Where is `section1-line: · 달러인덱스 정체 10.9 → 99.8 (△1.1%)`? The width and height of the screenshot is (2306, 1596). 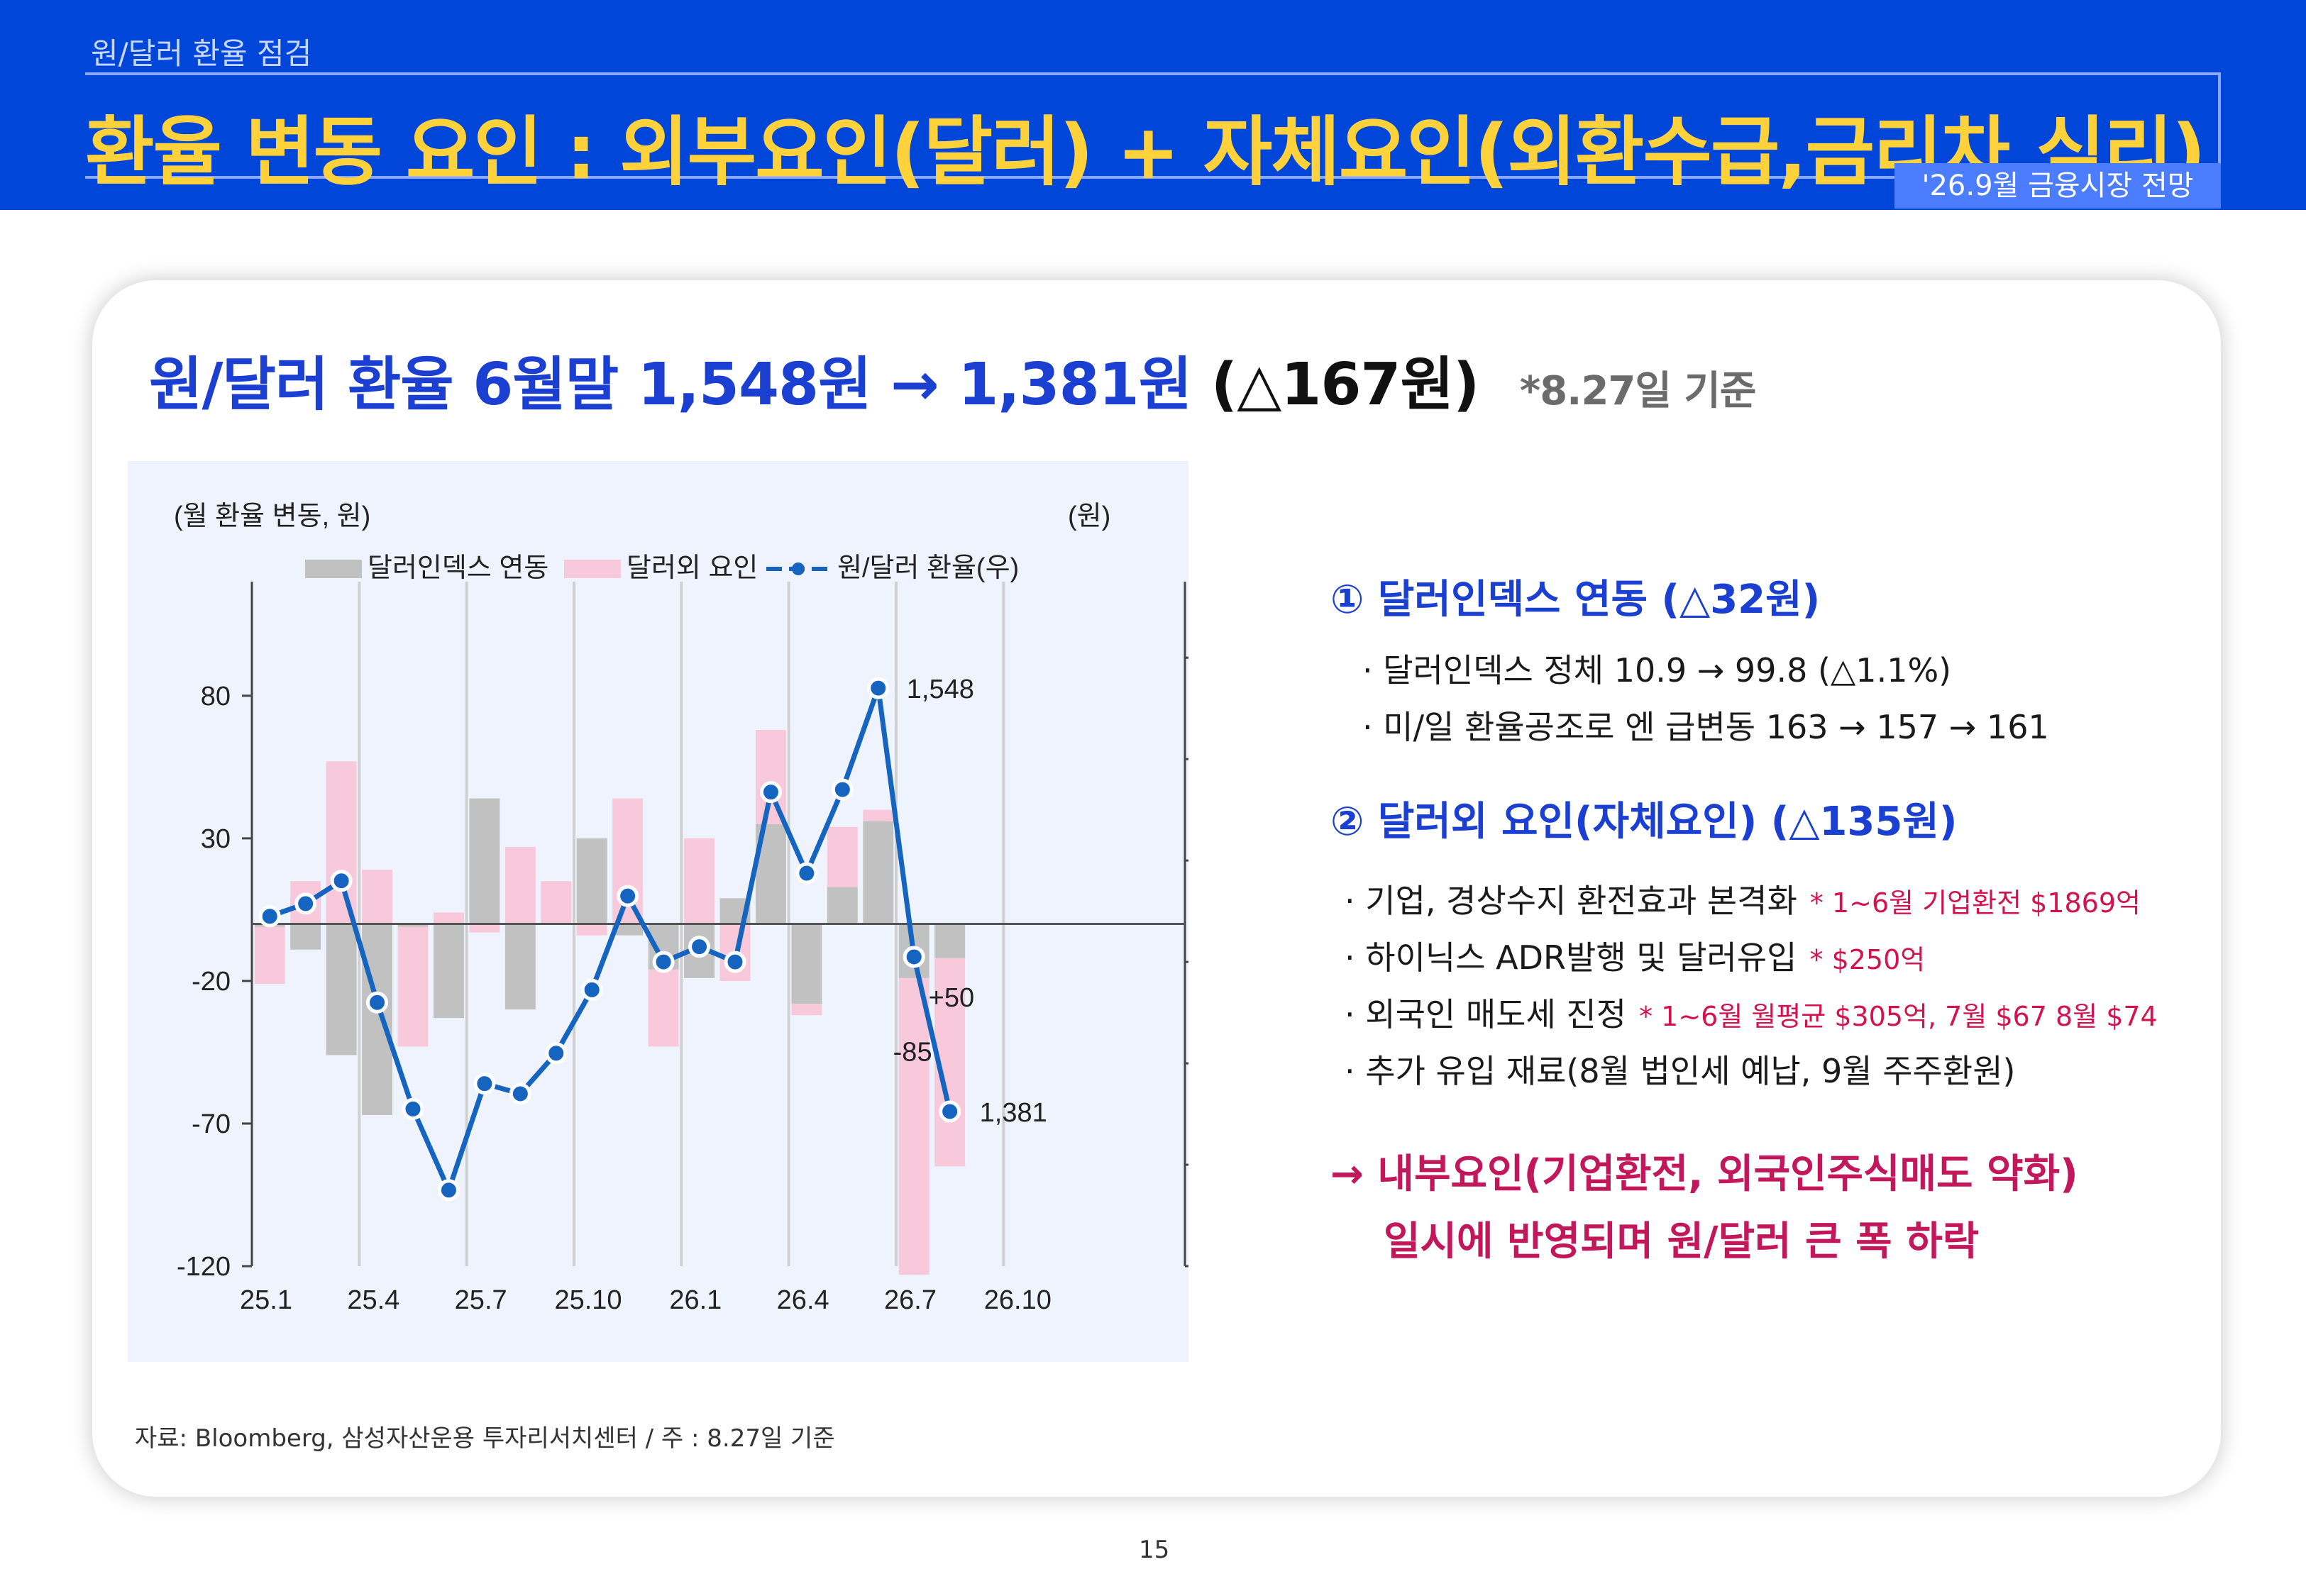
section1-line: · 달러인덱스 정체 10.9 → 99.8 (△1.1%) is located at coordinates (1657, 670).